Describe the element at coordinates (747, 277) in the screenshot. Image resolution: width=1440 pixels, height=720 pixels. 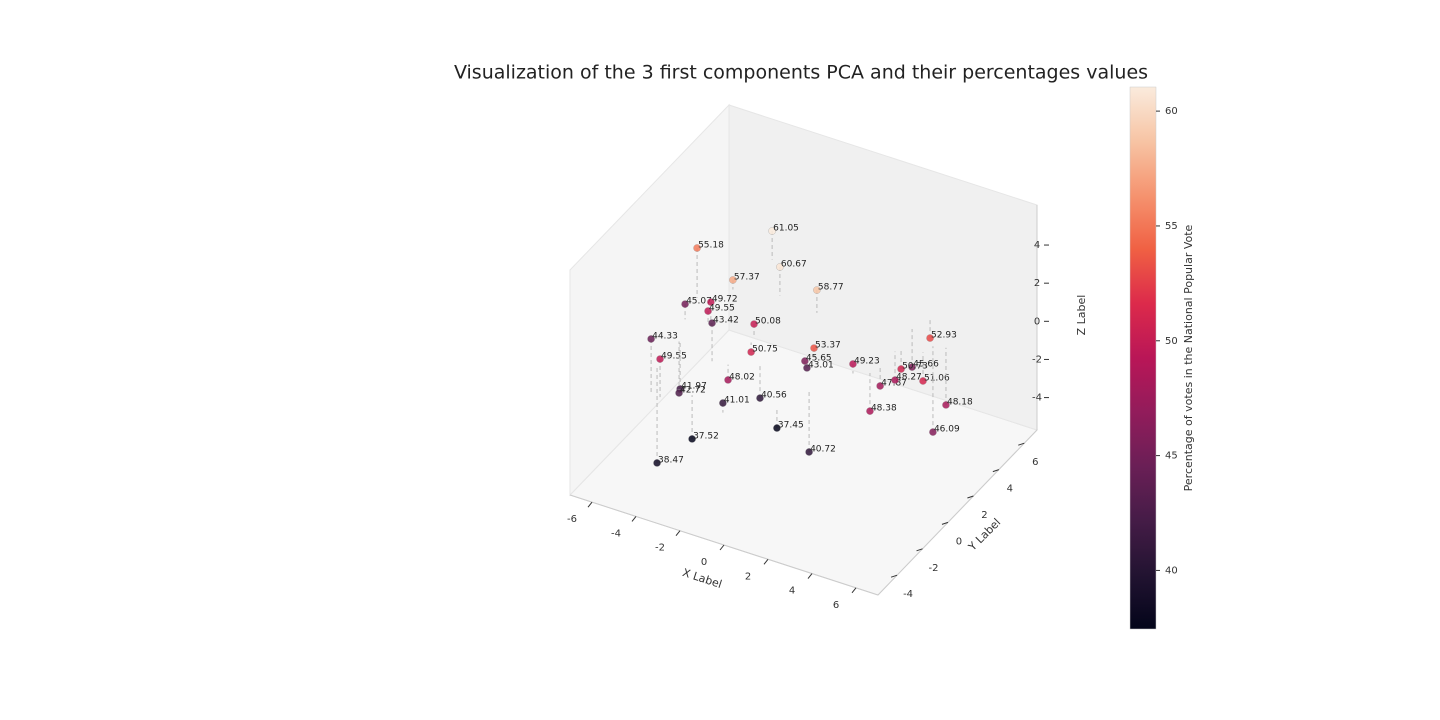
I see `data-label: 57.37` at that location.